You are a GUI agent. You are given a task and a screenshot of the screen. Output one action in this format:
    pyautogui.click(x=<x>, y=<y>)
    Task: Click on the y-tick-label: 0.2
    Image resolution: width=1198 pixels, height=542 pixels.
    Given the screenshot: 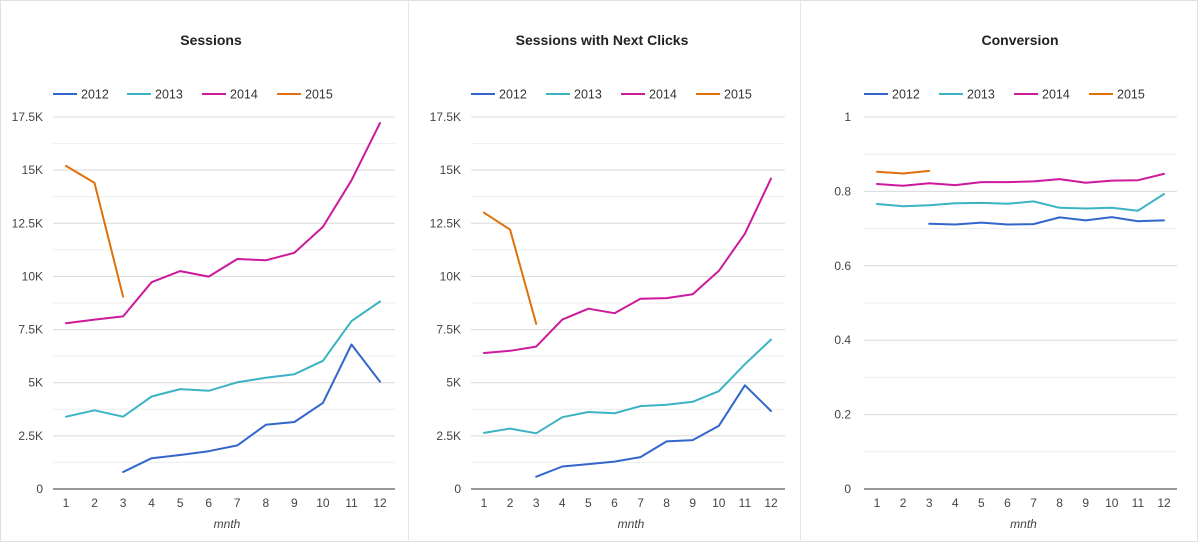 What is the action you would take?
    pyautogui.click(x=842, y=415)
    